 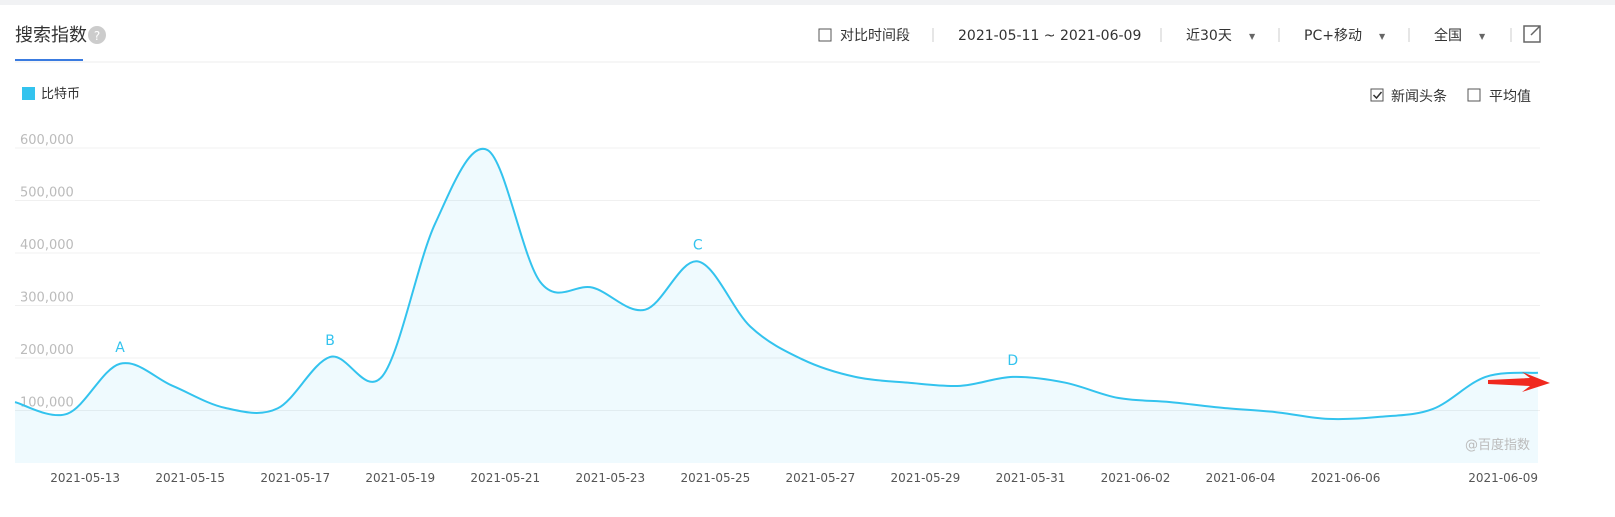 What do you see at coordinates (400, 478) in the screenshot?
I see `x-tick-label: 2021-05-19` at bounding box center [400, 478].